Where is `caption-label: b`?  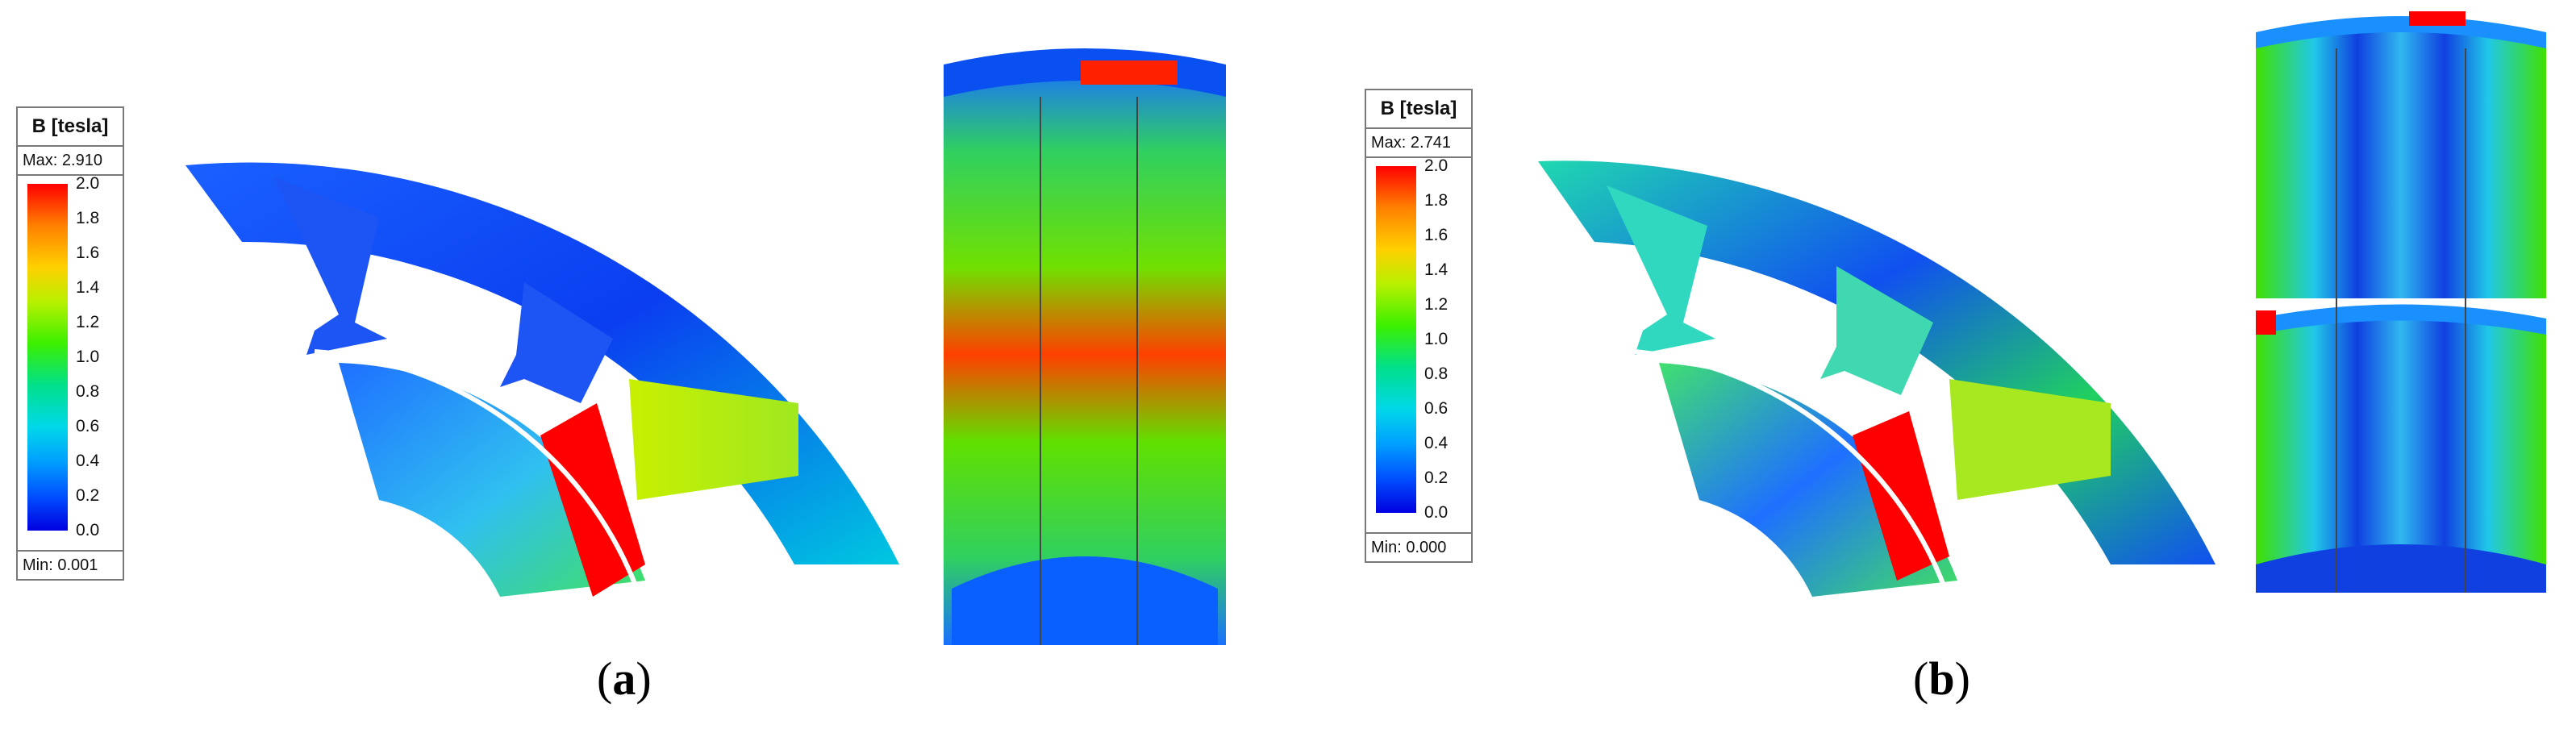
caption-label: b is located at coordinates (1941, 678).